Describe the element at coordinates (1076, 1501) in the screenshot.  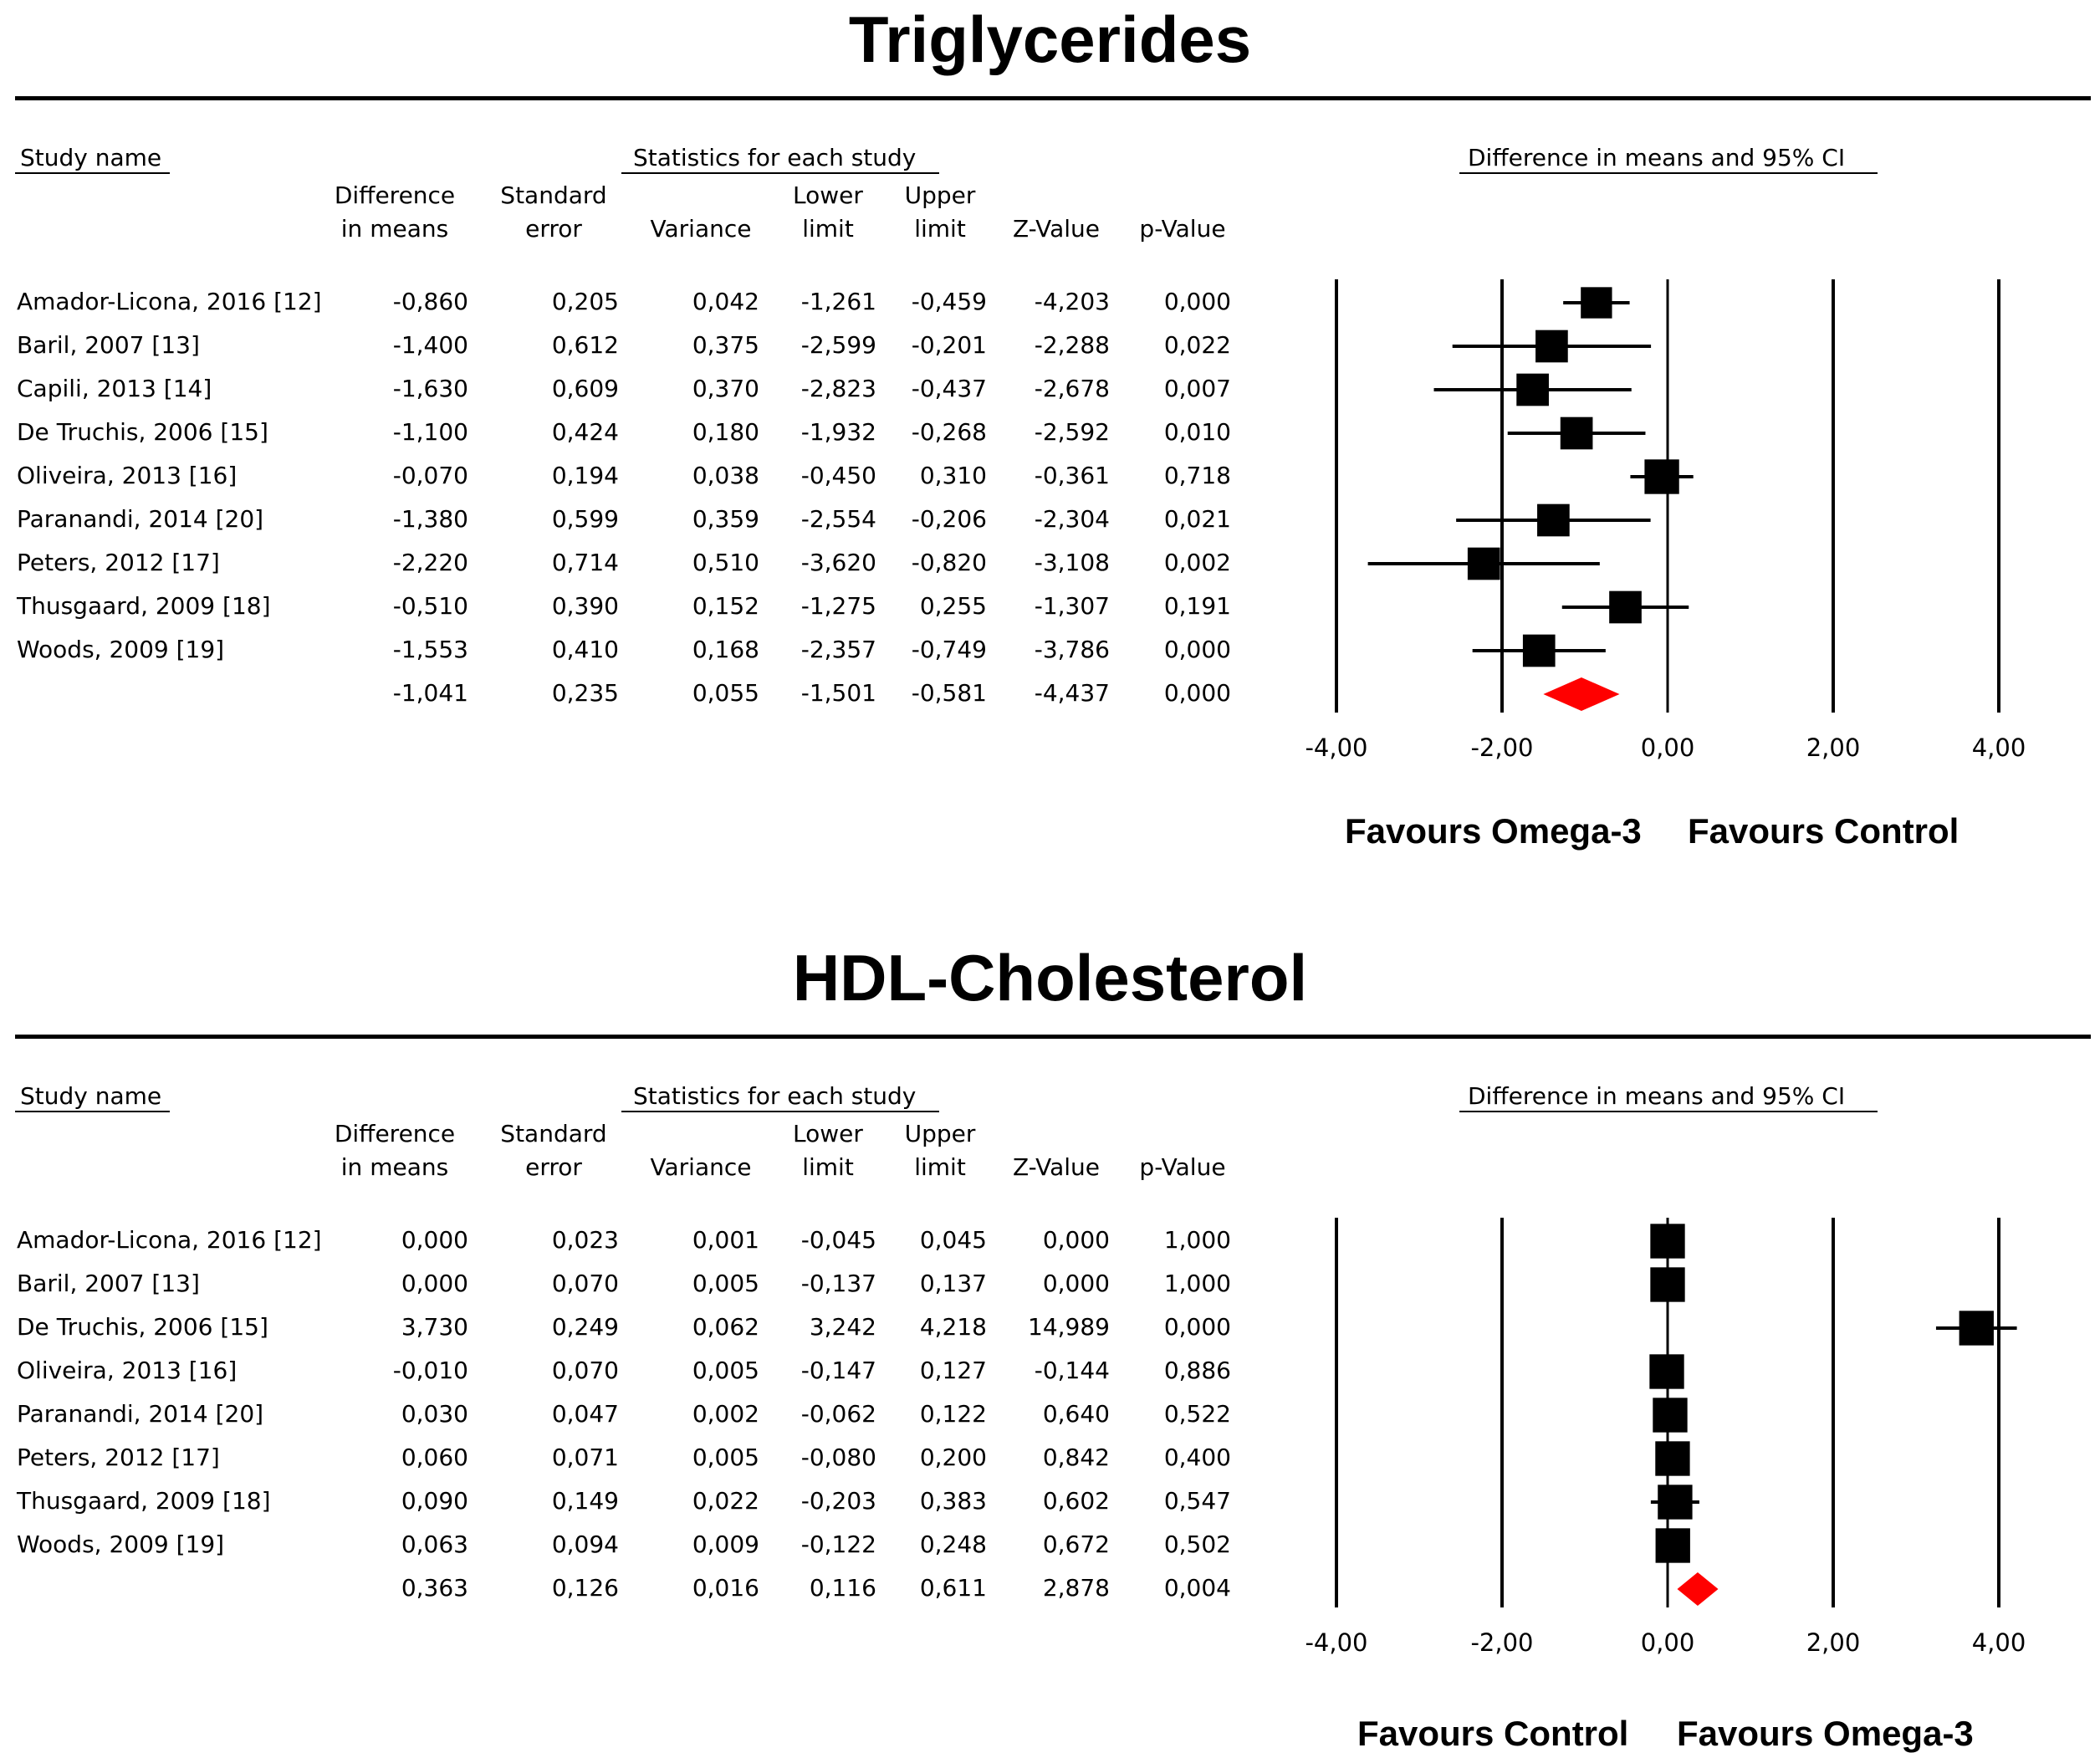
I see `cell-z: 0,602` at that location.